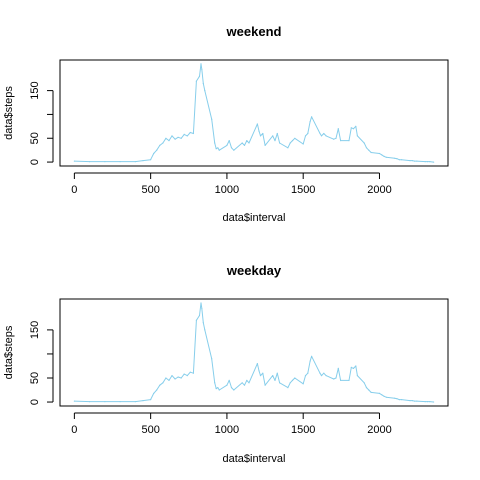 The height and width of the screenshot is (480, 480). Describe the element at coordinates (9, 113) in the screenshot. I see `y-axis-label: data$steps` at that location.